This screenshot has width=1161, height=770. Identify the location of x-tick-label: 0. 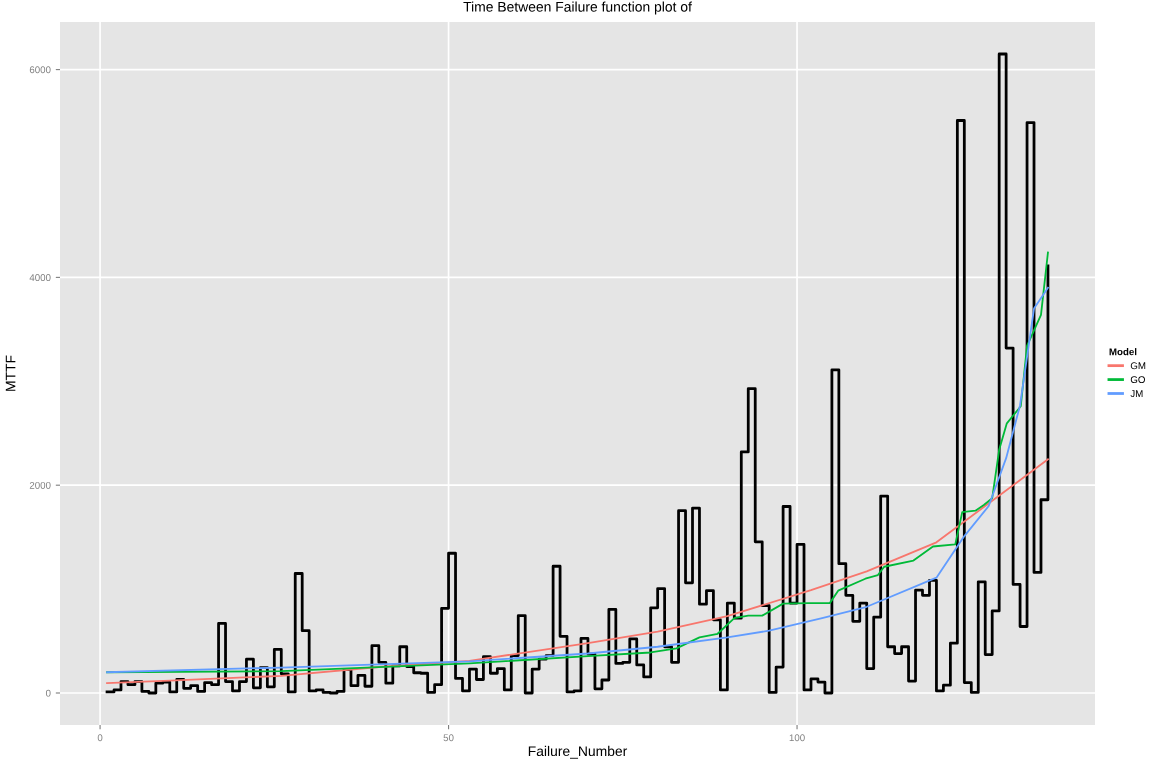
(100, 738).